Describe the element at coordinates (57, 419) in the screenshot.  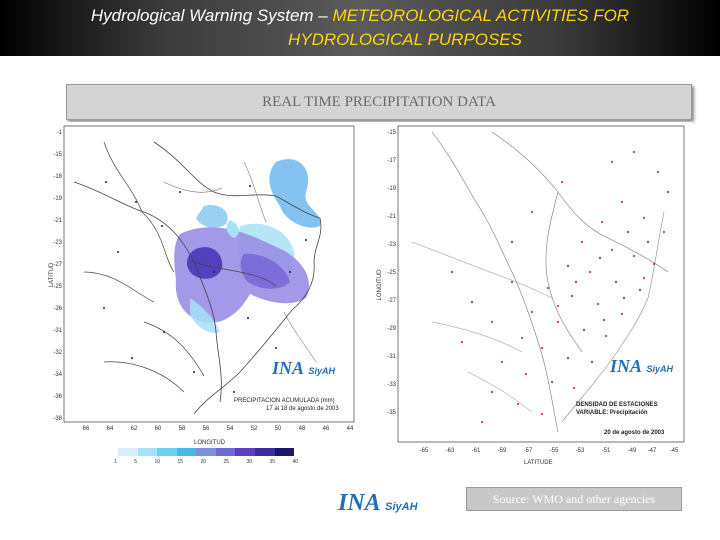
I see `svg-text: -38` at that location.